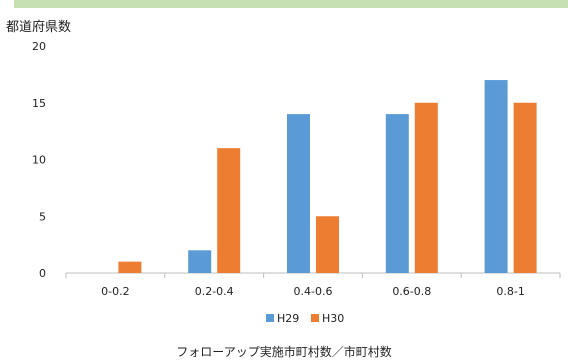 This screenshot has width=568, height=363. Describe the element at coordinates (115, 291) in the screenshot. I see `x-tick-label: 0-0.2` at that location.